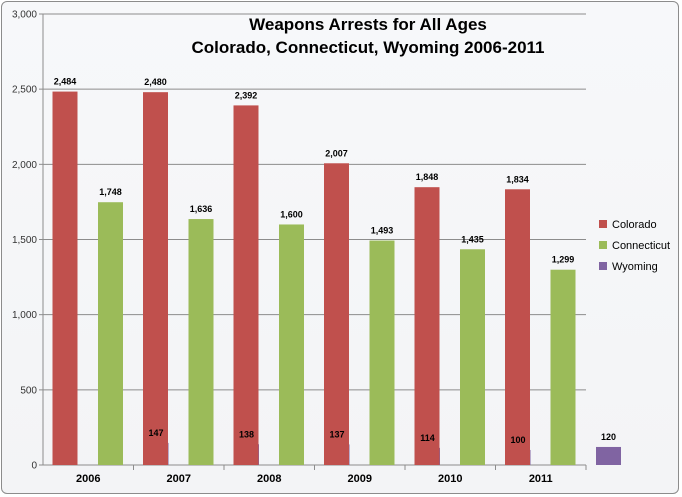 The image size is (682, 497). I want to click on legend-label-wyoming: Wyoming, so click(635, 267).